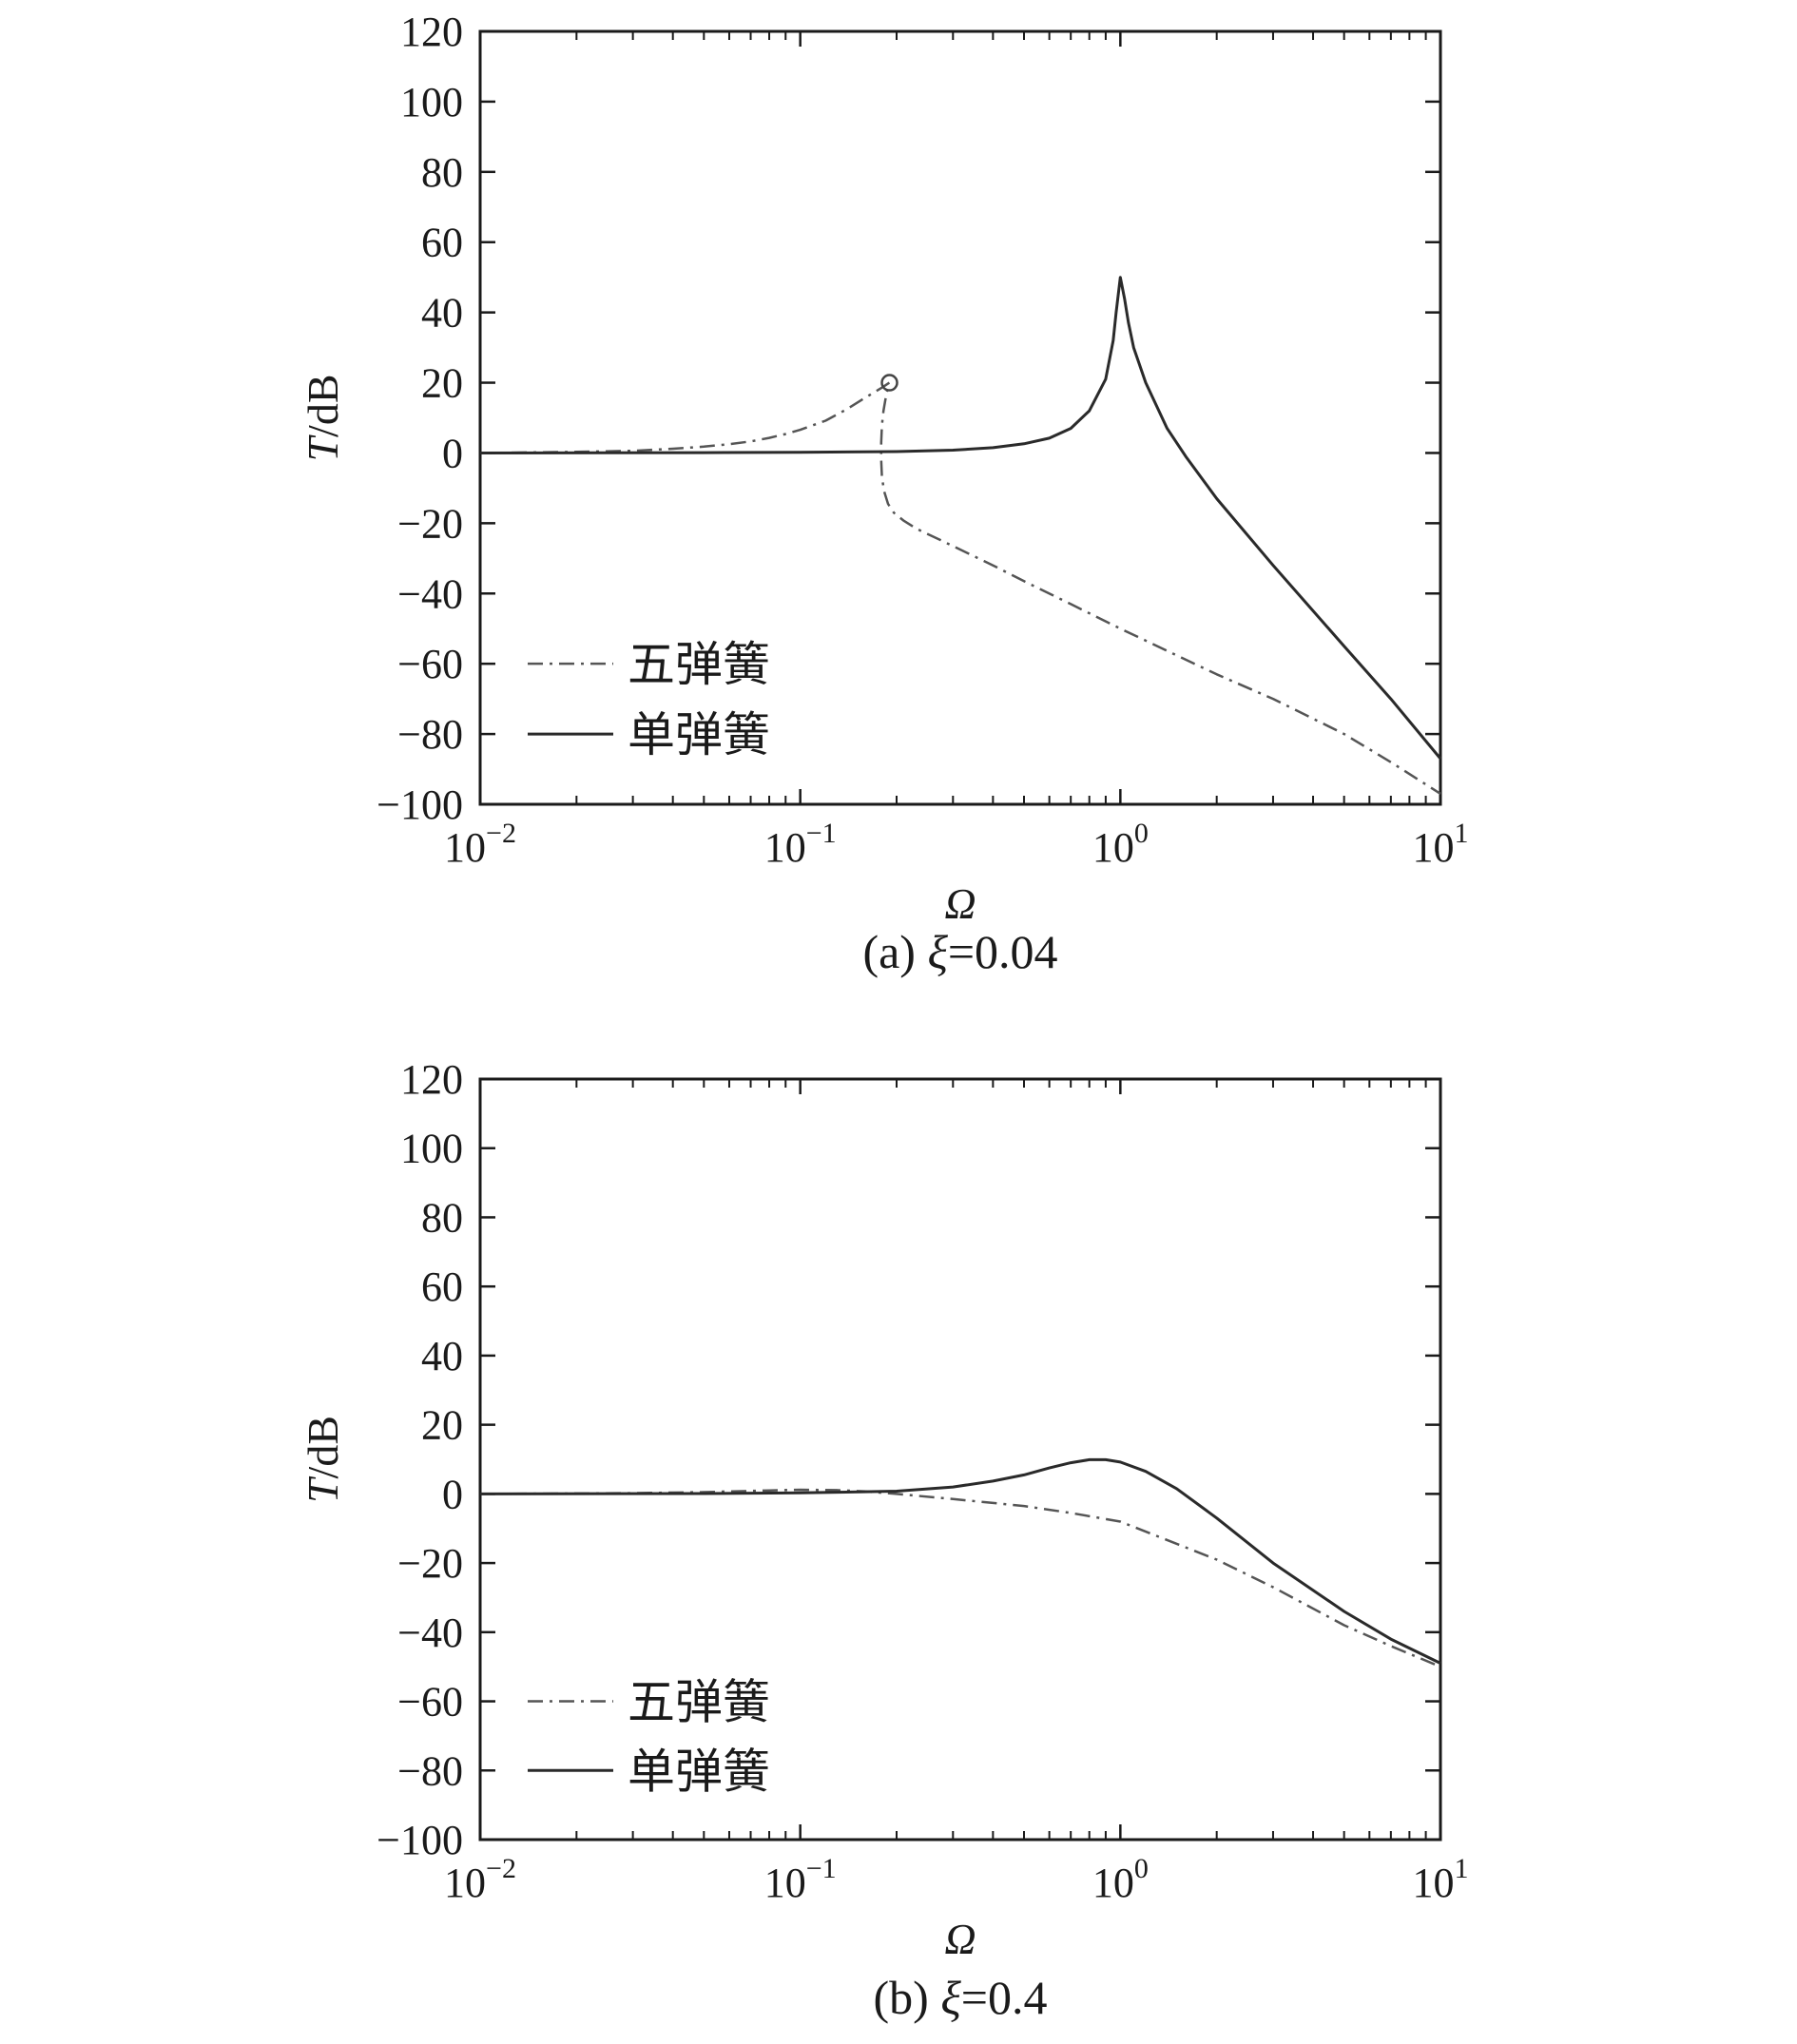 This screenshot has width=1797, height=2044. What do you see at coordinates (1004, 1997) in the screenshot?
I see `caption-value: =0.4` at bounding box center [1004, 1997].